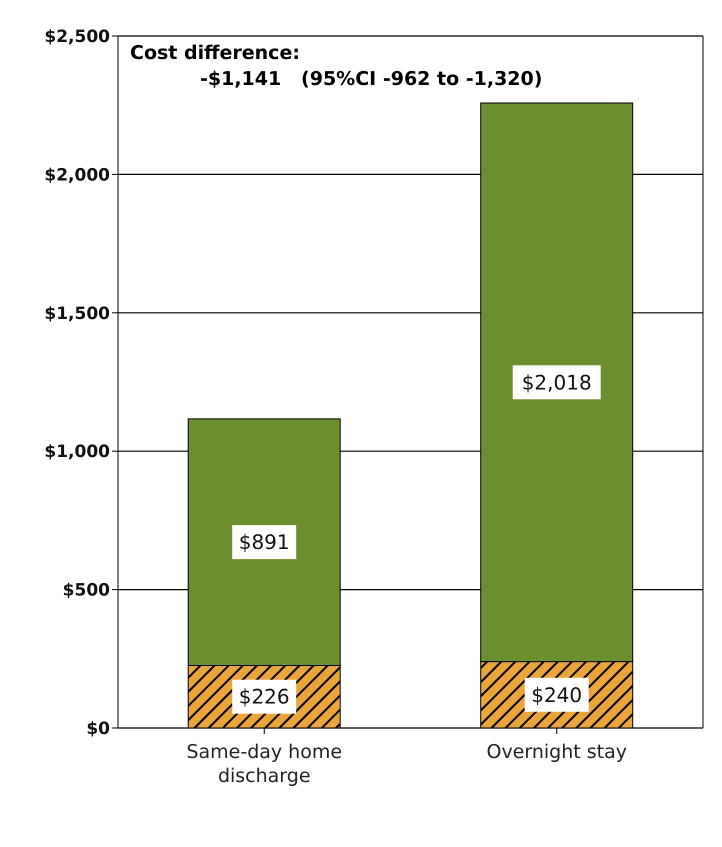  Describe the element at coordinates (264, 542) in the screenshot. I see `data-label: $891` at that location.